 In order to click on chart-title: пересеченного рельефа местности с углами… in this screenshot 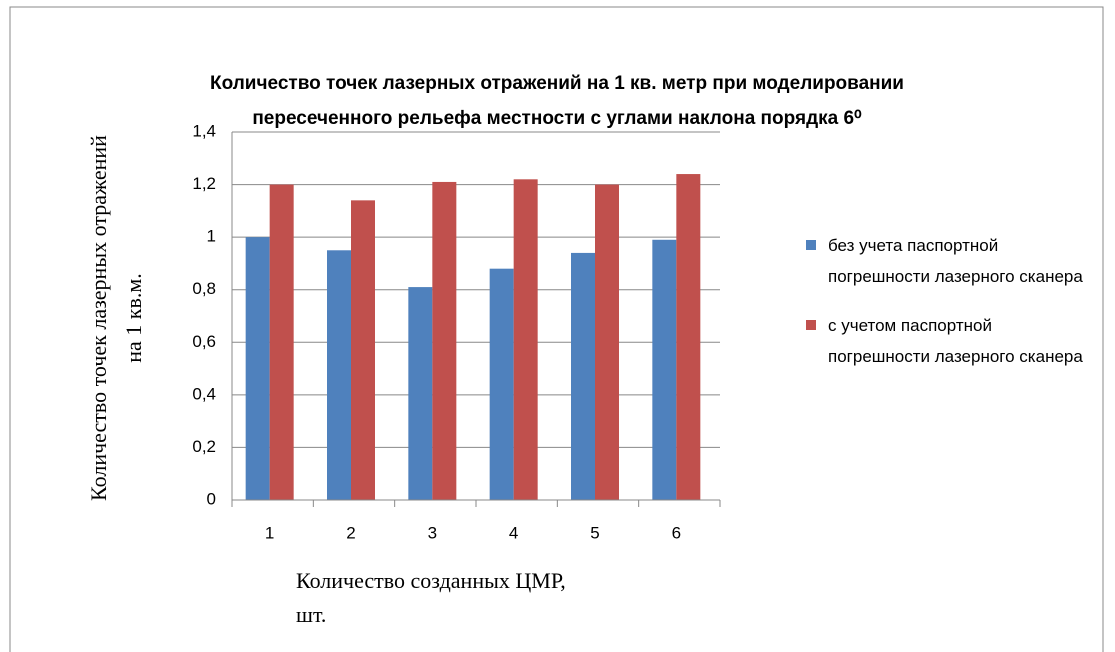, I will do `click(557, 118)`.